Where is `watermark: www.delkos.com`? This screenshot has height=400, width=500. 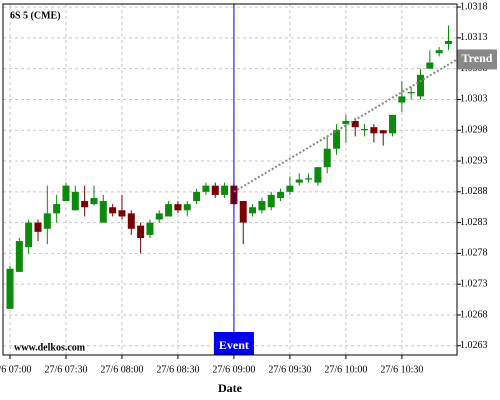
watermark: www.delkos.com is located at coordinates (50, 347).